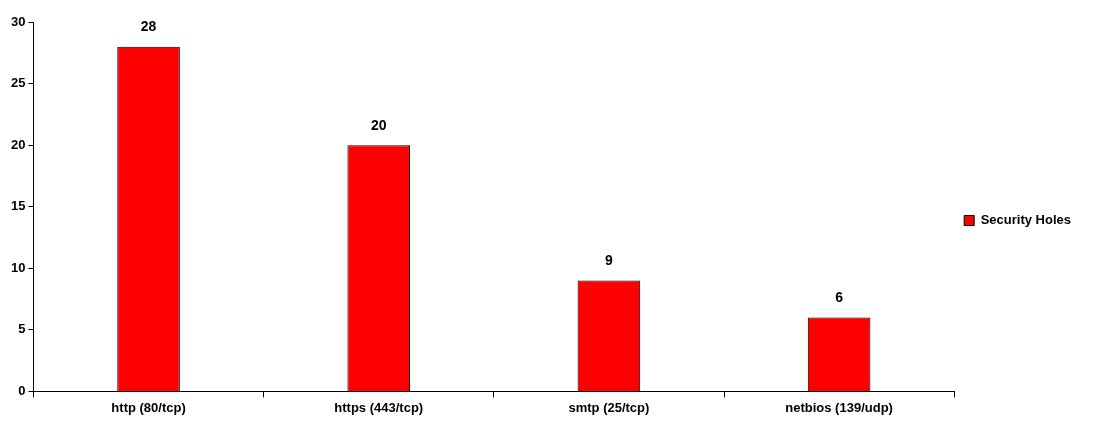  What do you see at coordinates (609, 260) in the screenshot?
I see `data-label: 9` at bounding box center [609, 260].